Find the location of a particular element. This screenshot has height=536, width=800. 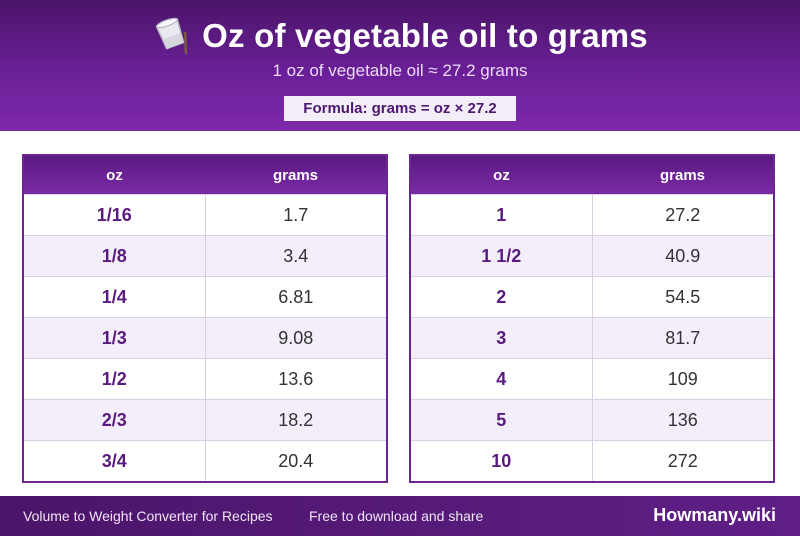

table-row: 1/8 3.4 is located at coordinates (205, 255).